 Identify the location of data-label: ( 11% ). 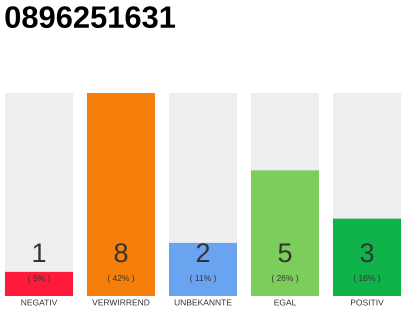
(203, 278).